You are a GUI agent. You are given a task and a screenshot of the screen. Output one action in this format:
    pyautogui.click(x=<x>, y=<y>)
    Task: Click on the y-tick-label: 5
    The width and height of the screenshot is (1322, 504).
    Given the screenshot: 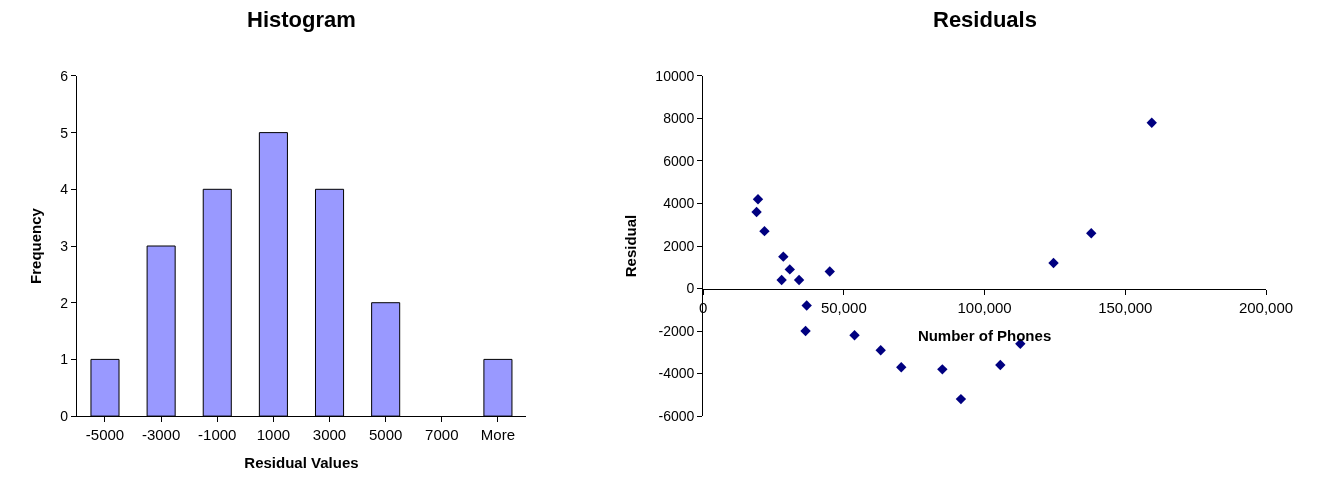 What is the action you would take?
    pyautogui.click(x=64, y=132)
    